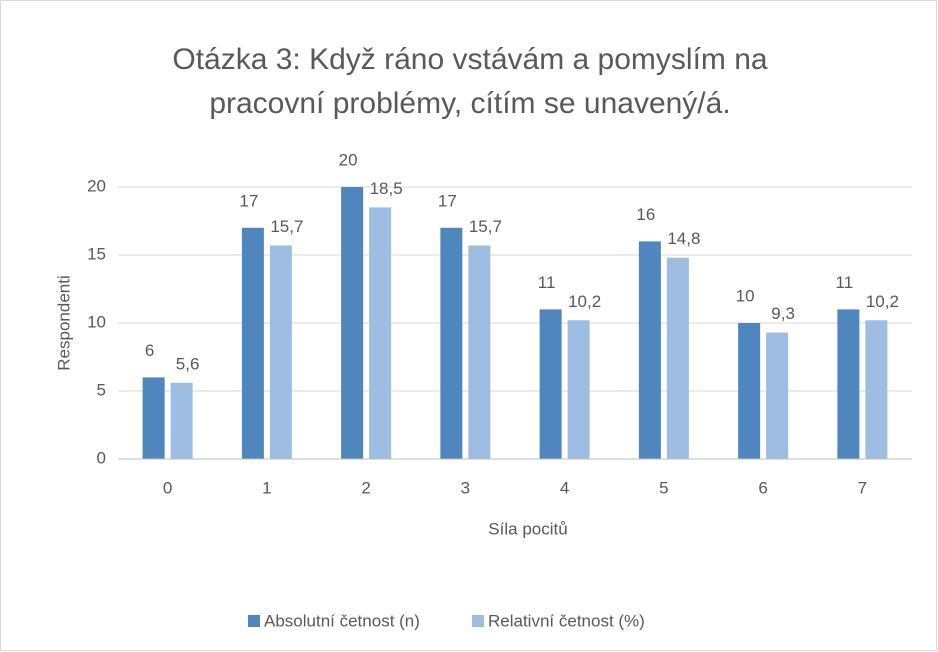  What do you see at coordinates (63, 322) in the screenshot?
I see `y-axis-label: Respondenti` at bounding box center [63, 322].